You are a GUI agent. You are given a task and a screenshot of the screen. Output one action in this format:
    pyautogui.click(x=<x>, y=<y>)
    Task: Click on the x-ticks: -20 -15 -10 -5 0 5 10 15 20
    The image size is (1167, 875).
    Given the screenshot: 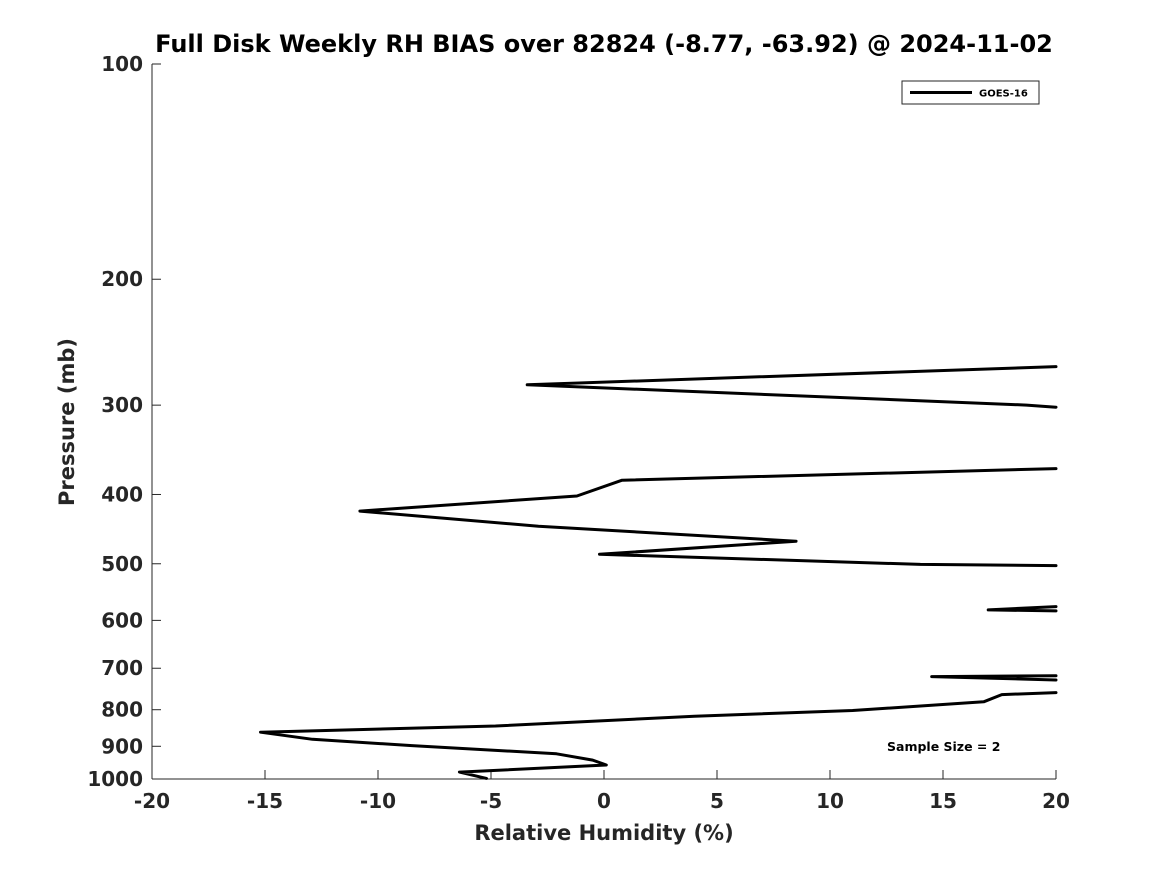 What is the action you would take?
    pyautogui.click(x=602, y=791)
    